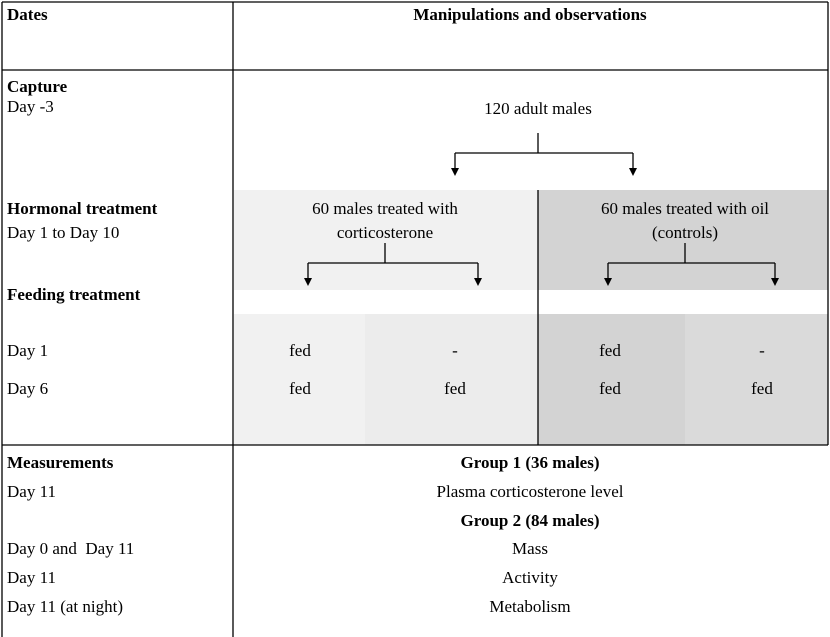  Describe the element at coordinates (685, 232) in the screenshot. I see `treatment: (controls)` at that location.